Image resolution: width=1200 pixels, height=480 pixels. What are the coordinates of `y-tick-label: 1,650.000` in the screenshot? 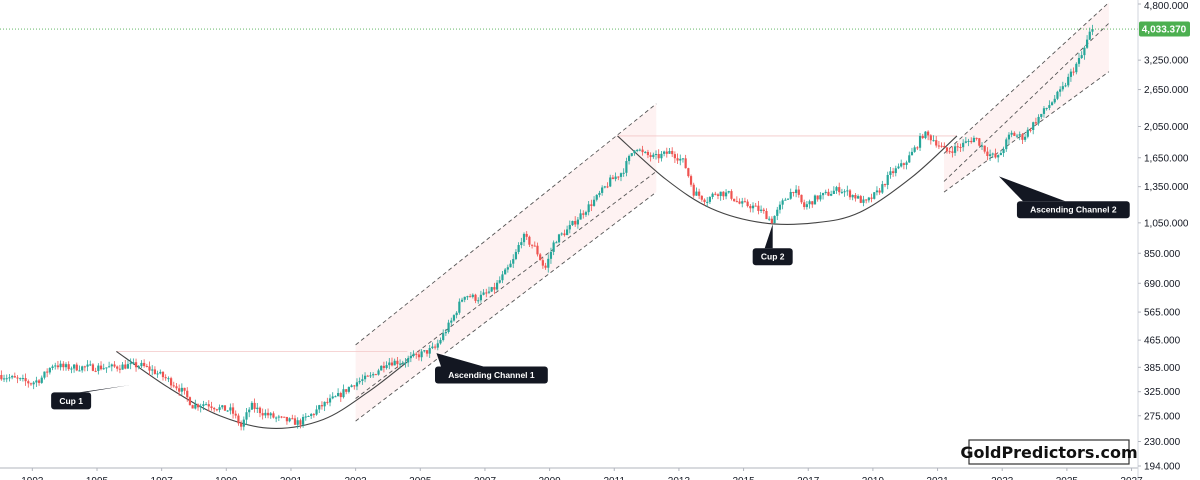 It's located at (1166, 158).